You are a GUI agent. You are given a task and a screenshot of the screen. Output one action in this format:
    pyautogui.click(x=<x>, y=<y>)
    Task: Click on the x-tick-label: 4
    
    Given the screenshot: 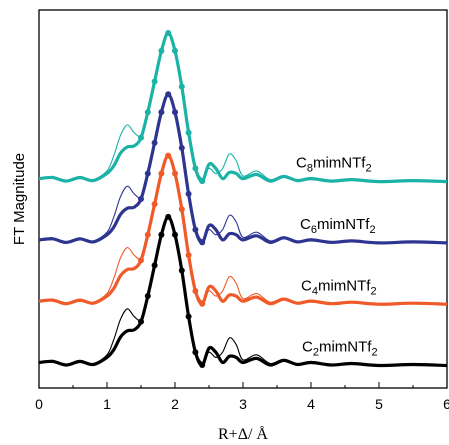 What is the action you would take?
    pyautogui.click(x=311, y=404)
    